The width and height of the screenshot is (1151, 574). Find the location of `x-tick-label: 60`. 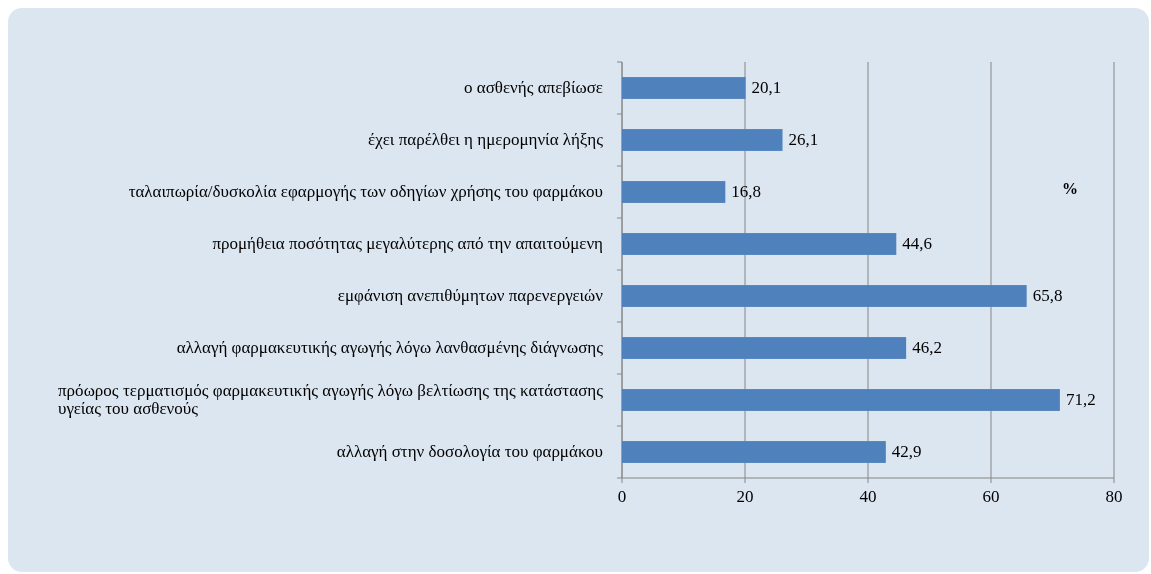

x-tick-label: 60 is located at coordinates (991, 496).